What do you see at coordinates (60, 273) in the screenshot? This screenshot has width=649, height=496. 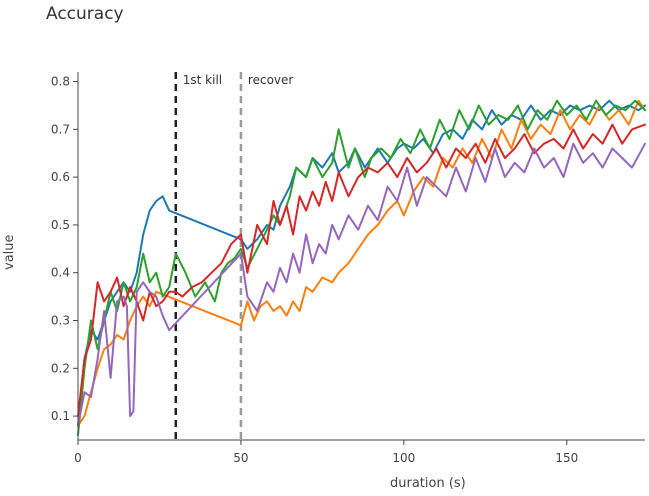 I see `y-tick-label: 0.4` at bounding box center [60, 273].